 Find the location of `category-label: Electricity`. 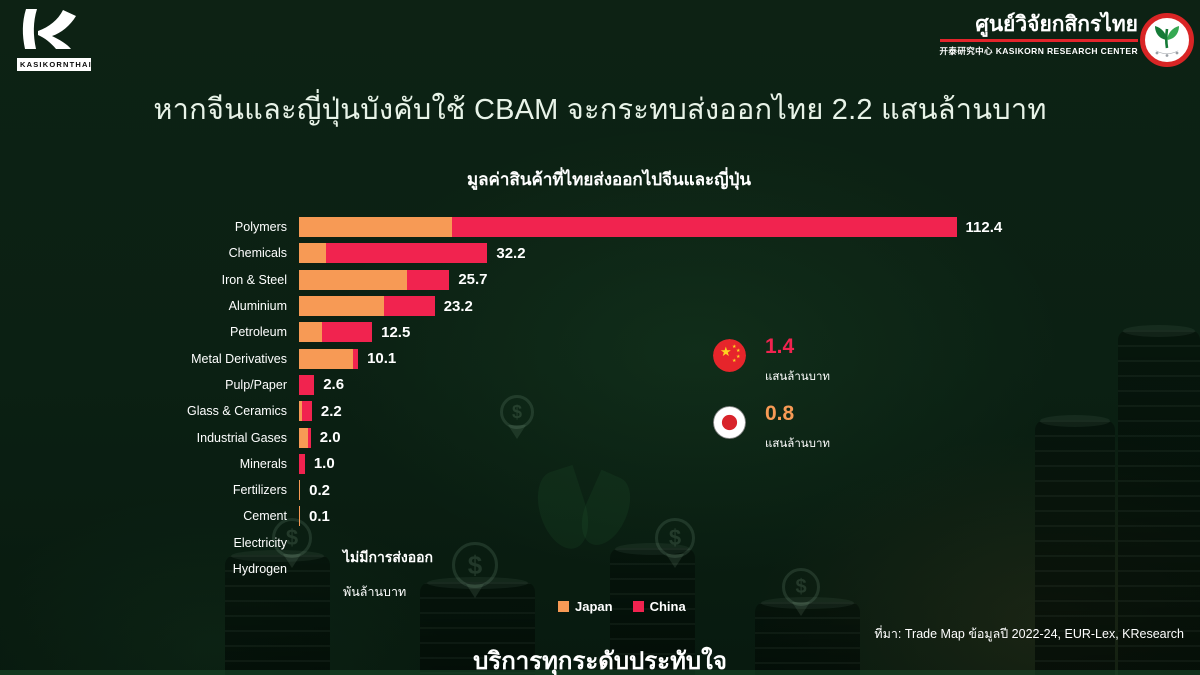

category-label: Electricity is located at coordinates (260, 542).